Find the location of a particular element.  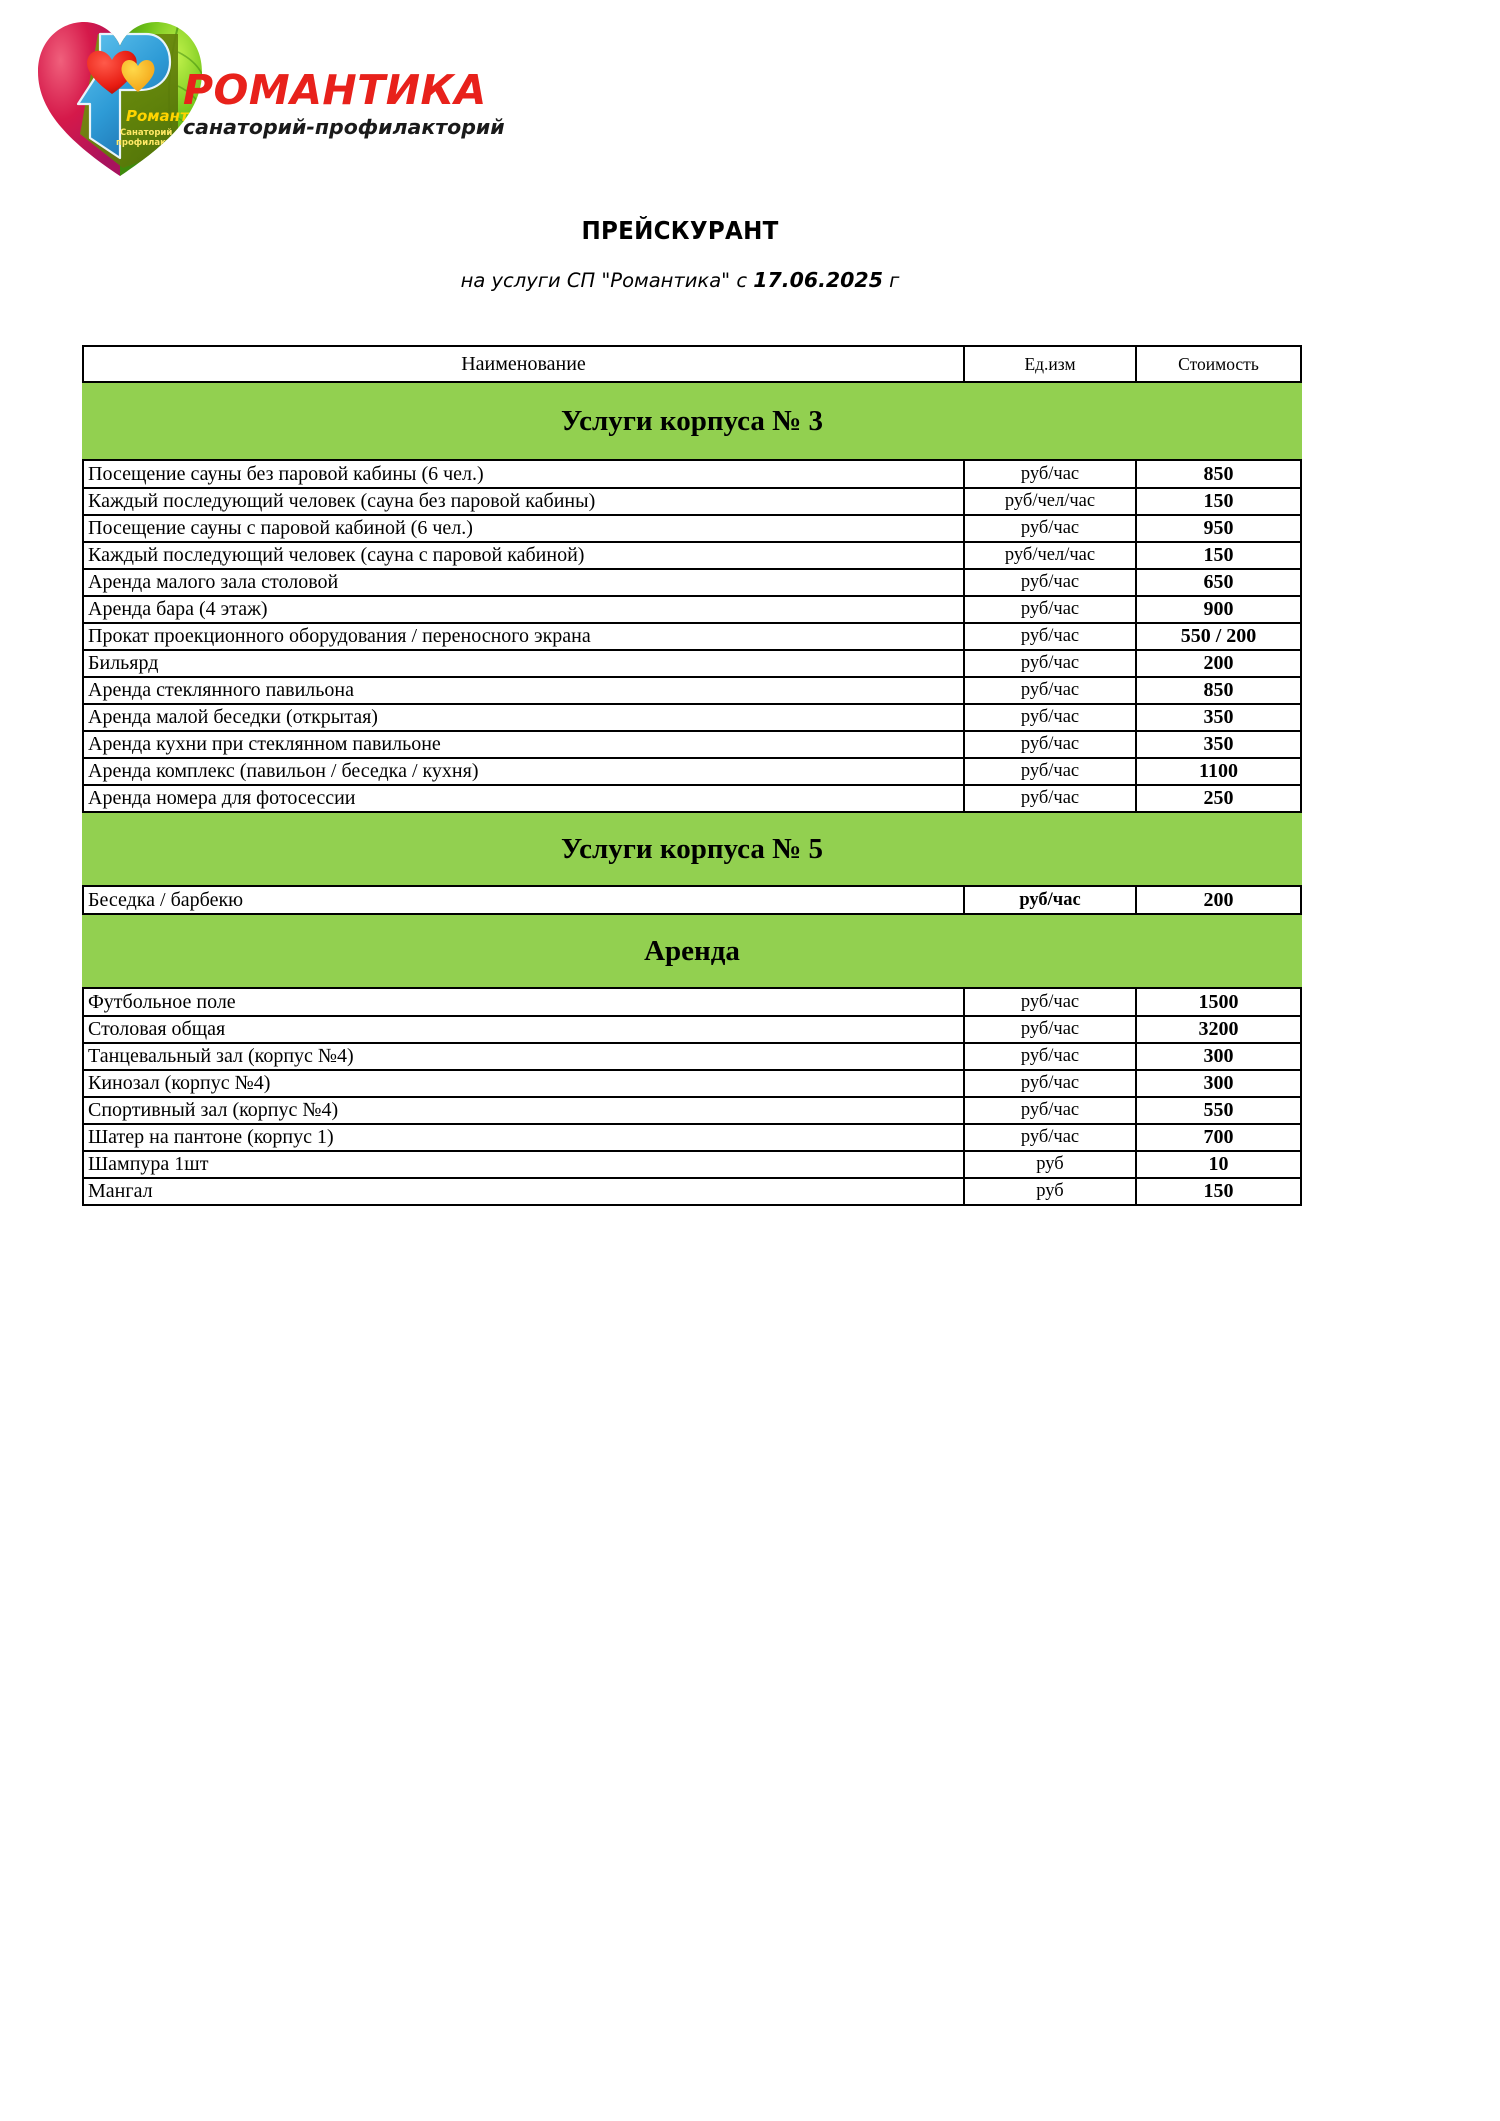

table-row: Бильярд руб/час 200 is located at coordinates (692, 663).